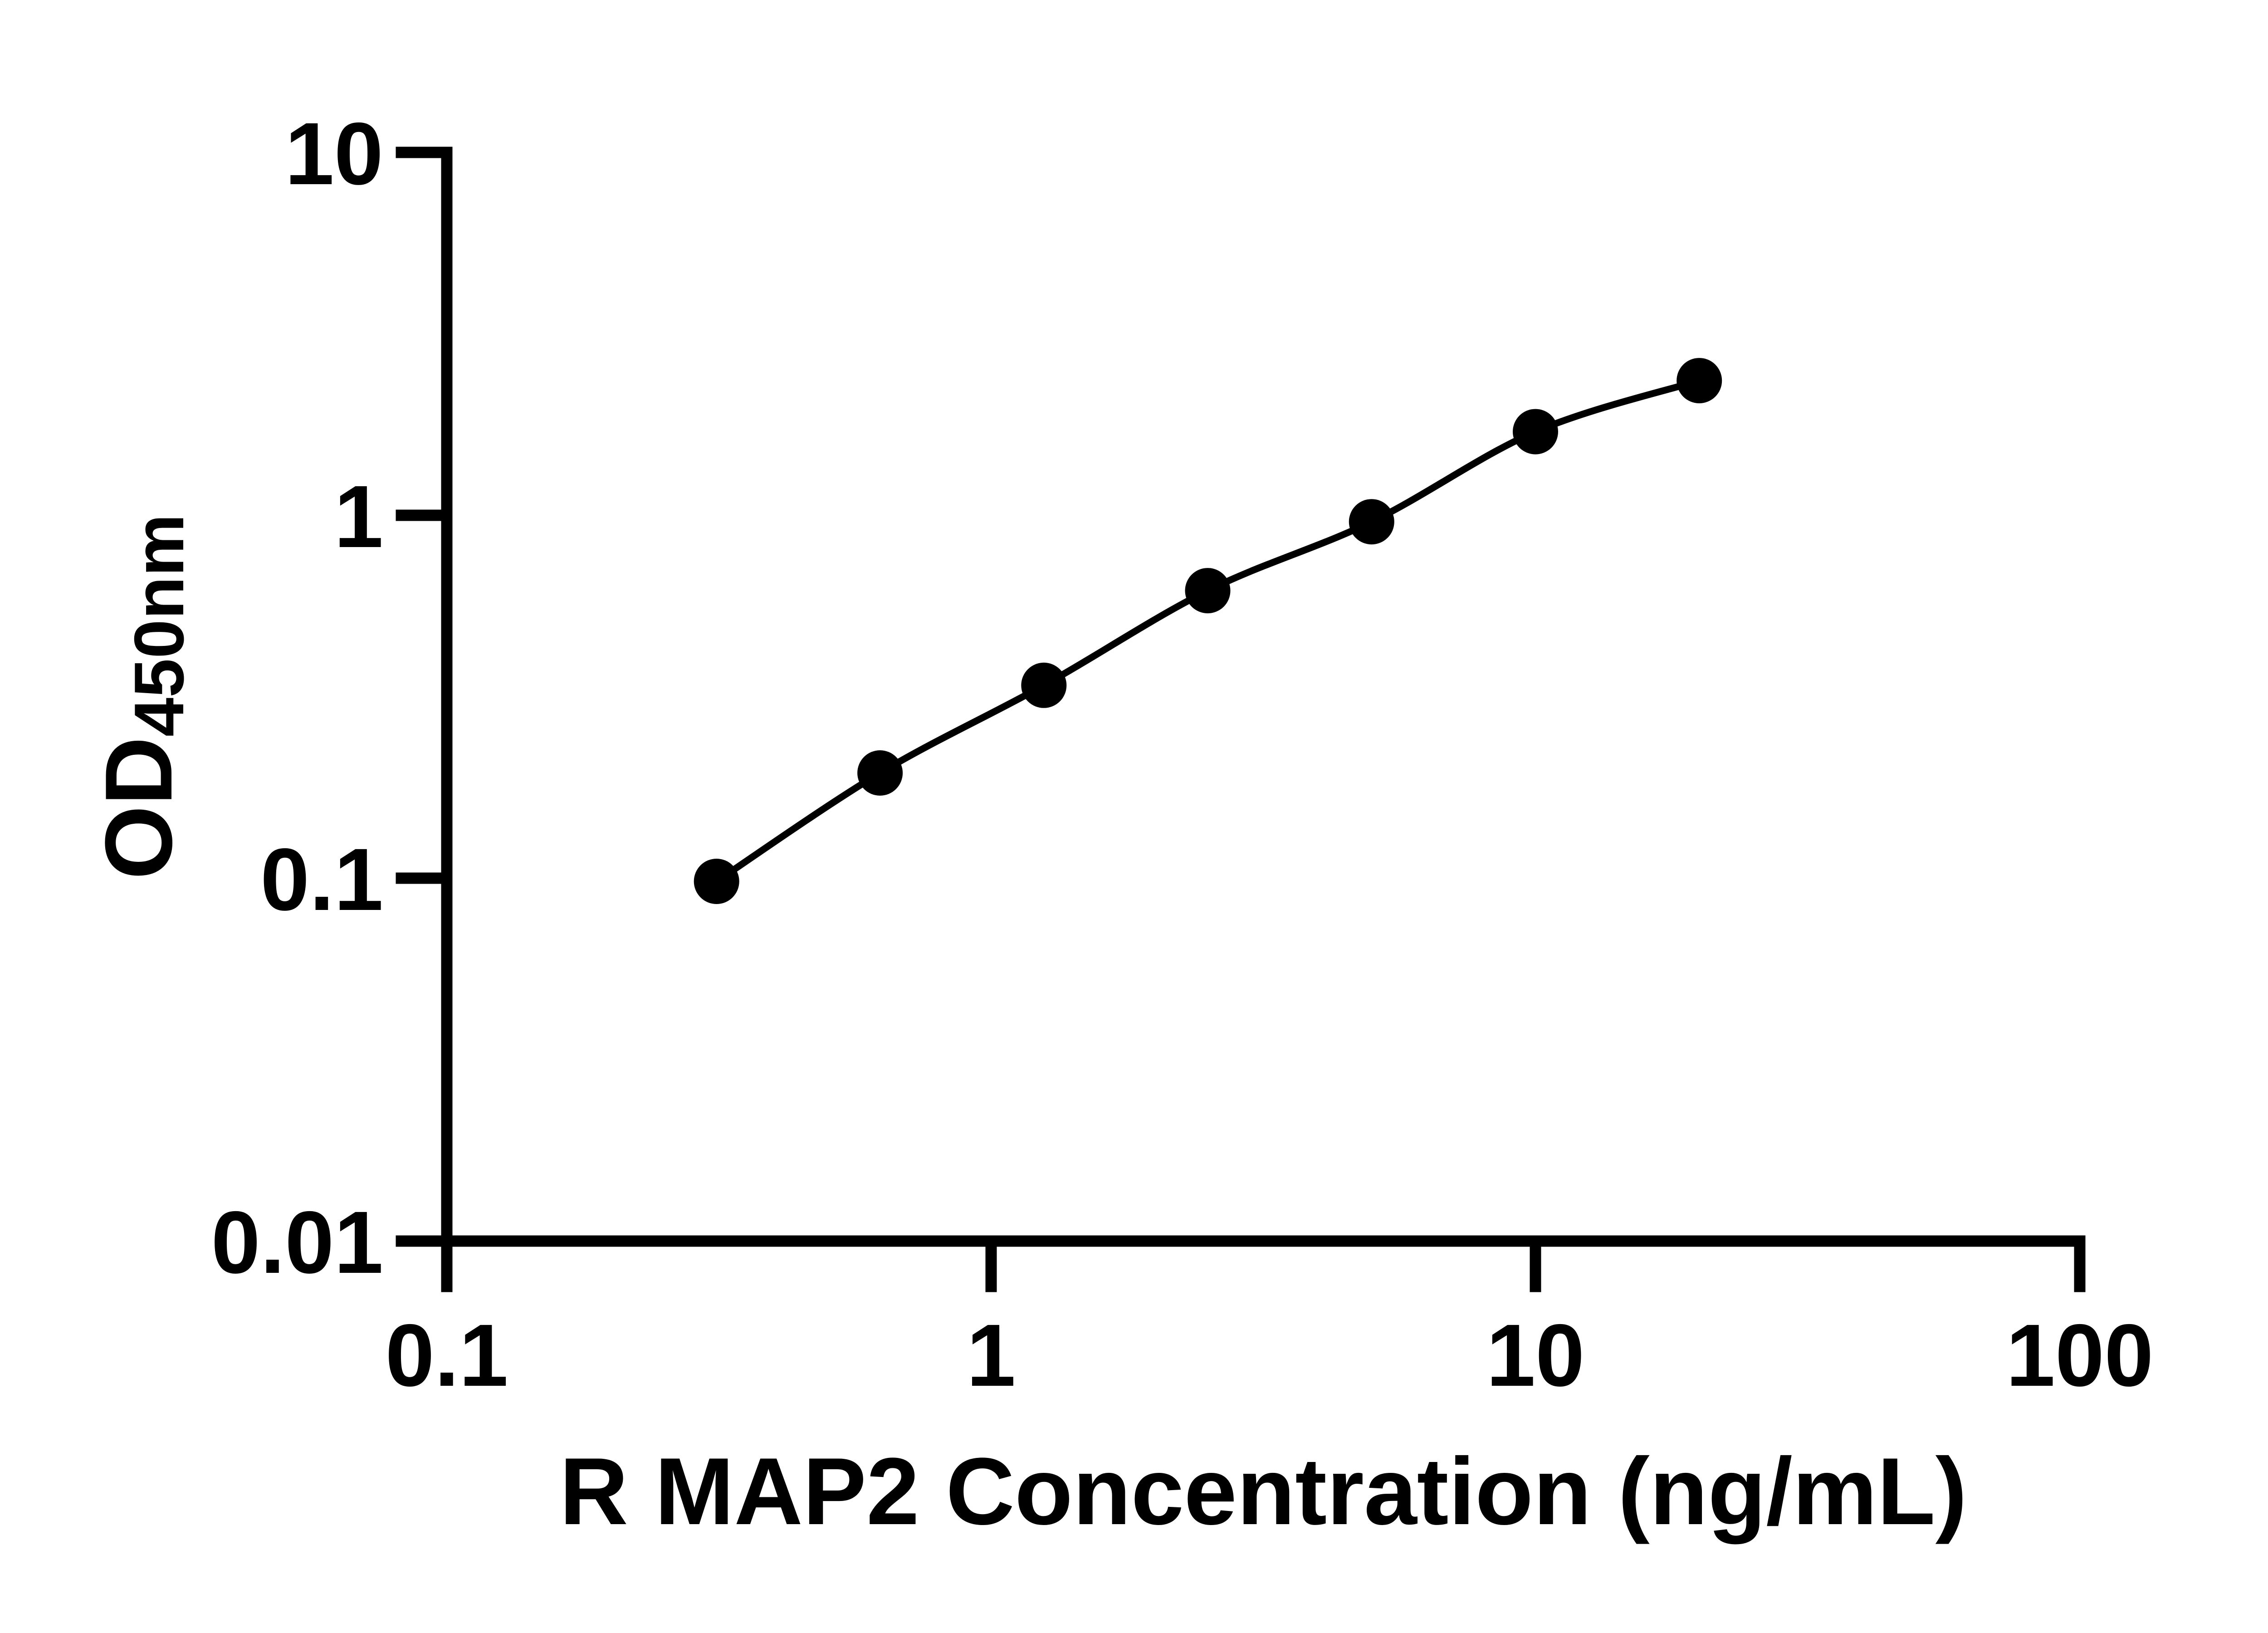  What do you see at coordinates (992, 1355) in the screenshot?
I see `x-tick-label: 1` at bounding box center [992, 1355].